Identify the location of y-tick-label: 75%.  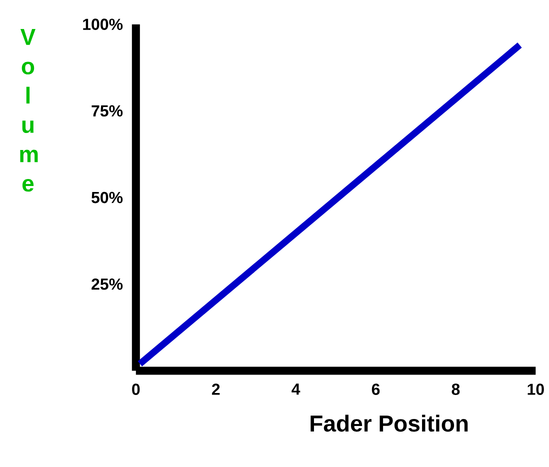
(107, 111).